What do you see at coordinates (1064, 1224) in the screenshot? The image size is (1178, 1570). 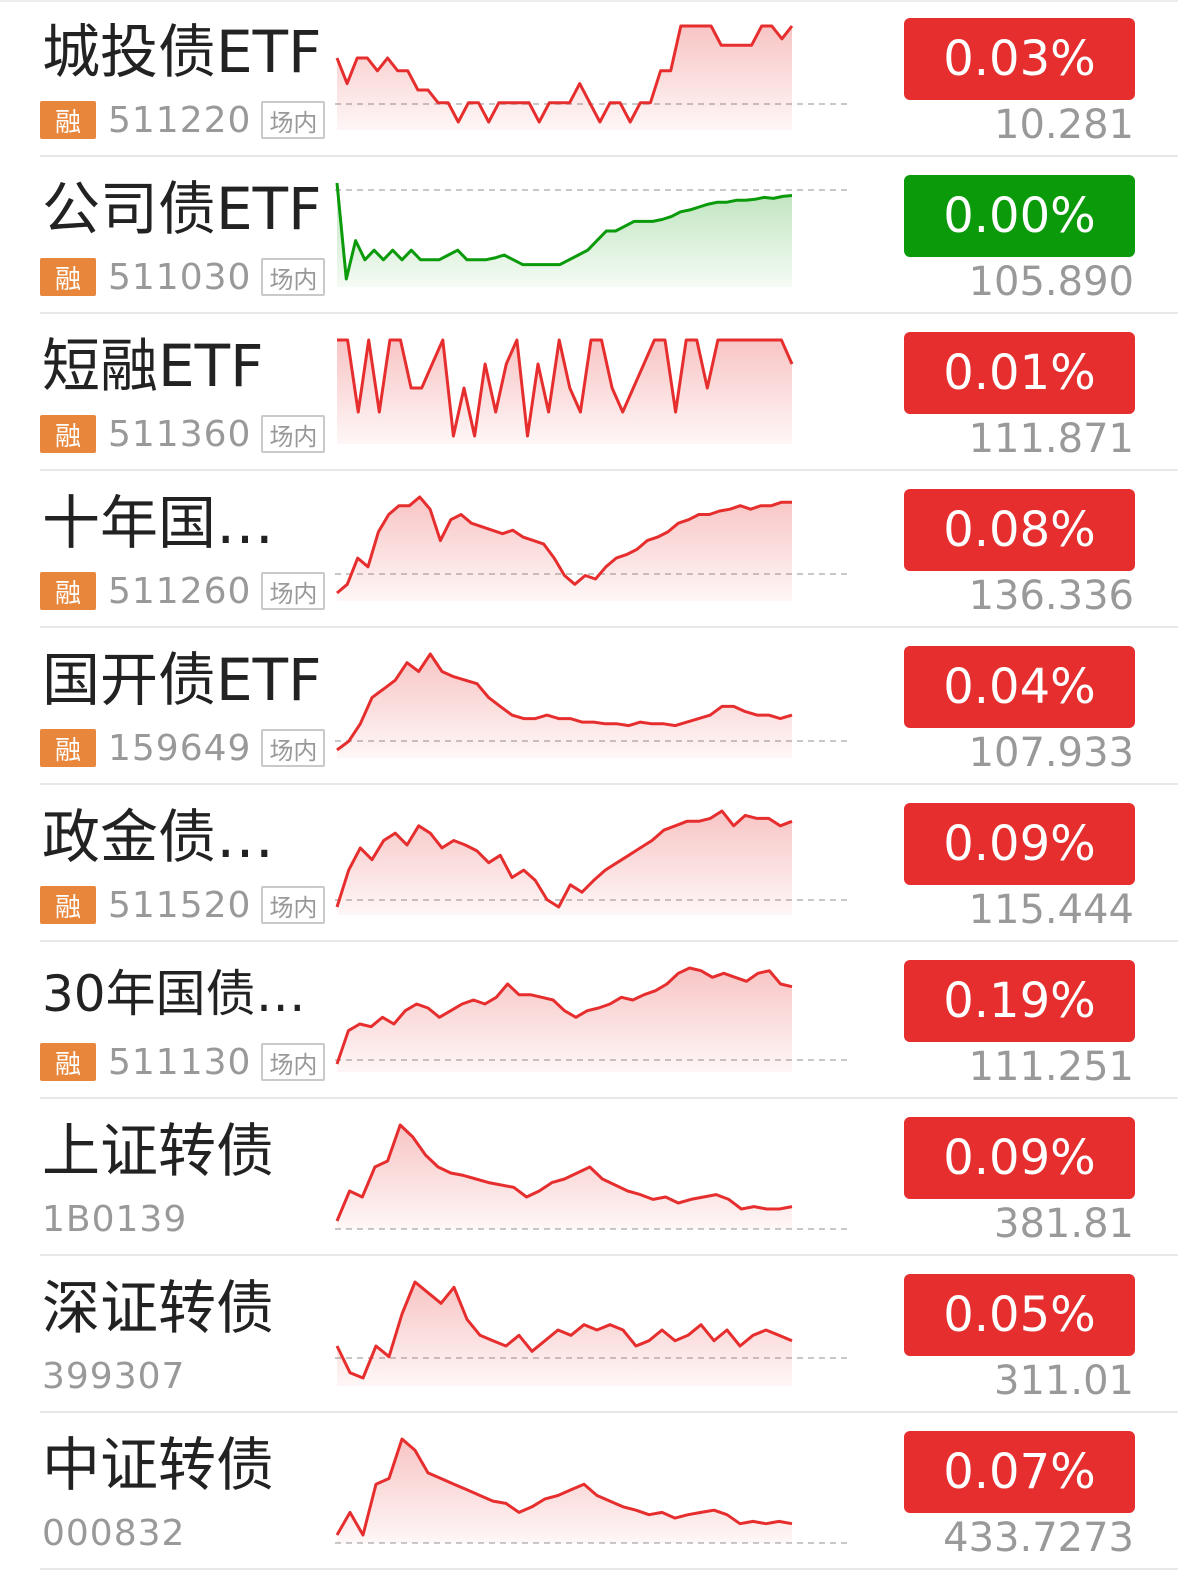 I see `latest-price: 381.81` at bounding box center [1064, 1224].